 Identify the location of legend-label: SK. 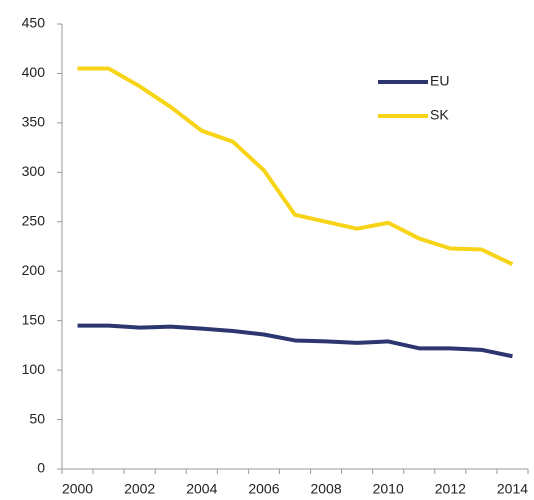
(439, 115).